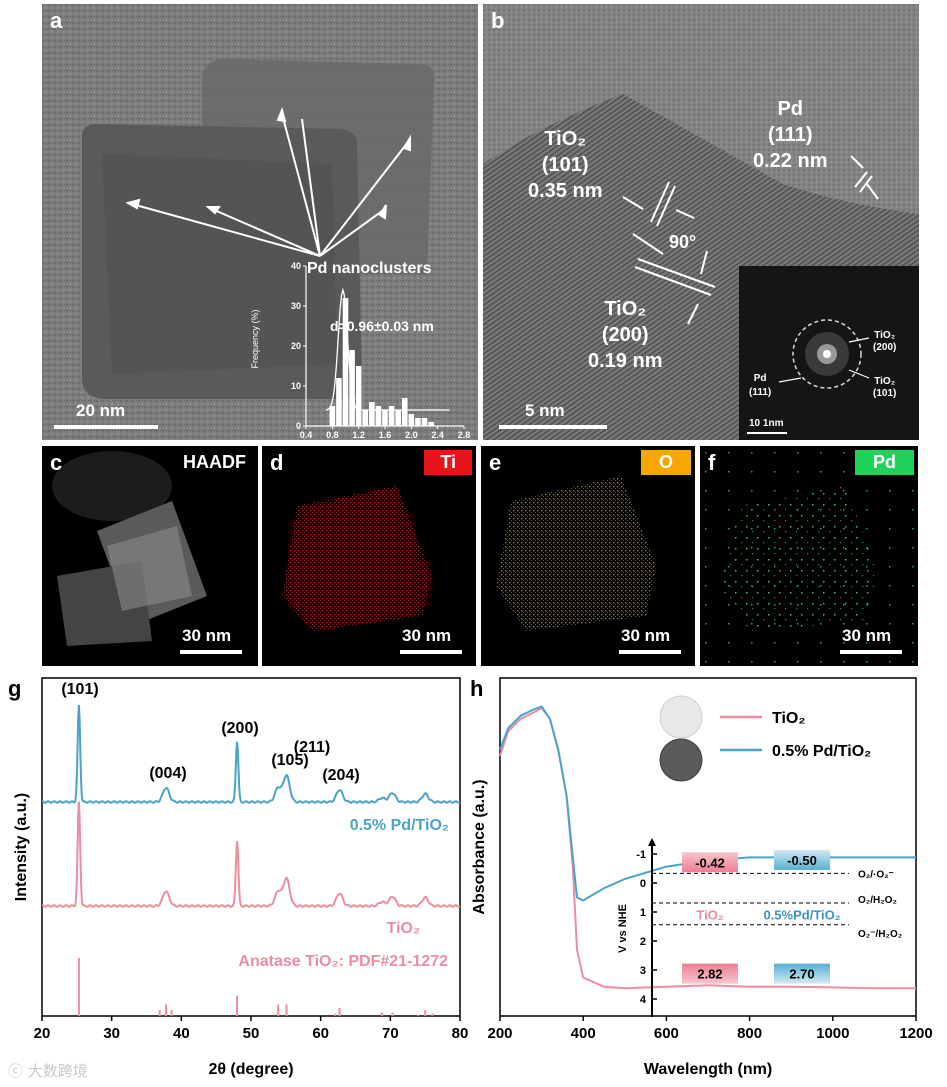 Image resolution: width=947 pixels, height=1087 pixels. What do you see at coordinates (427, 635) in the screenshot?
I see `panel-d-scale-text: 30 nm` at bounding box center [427, 635].